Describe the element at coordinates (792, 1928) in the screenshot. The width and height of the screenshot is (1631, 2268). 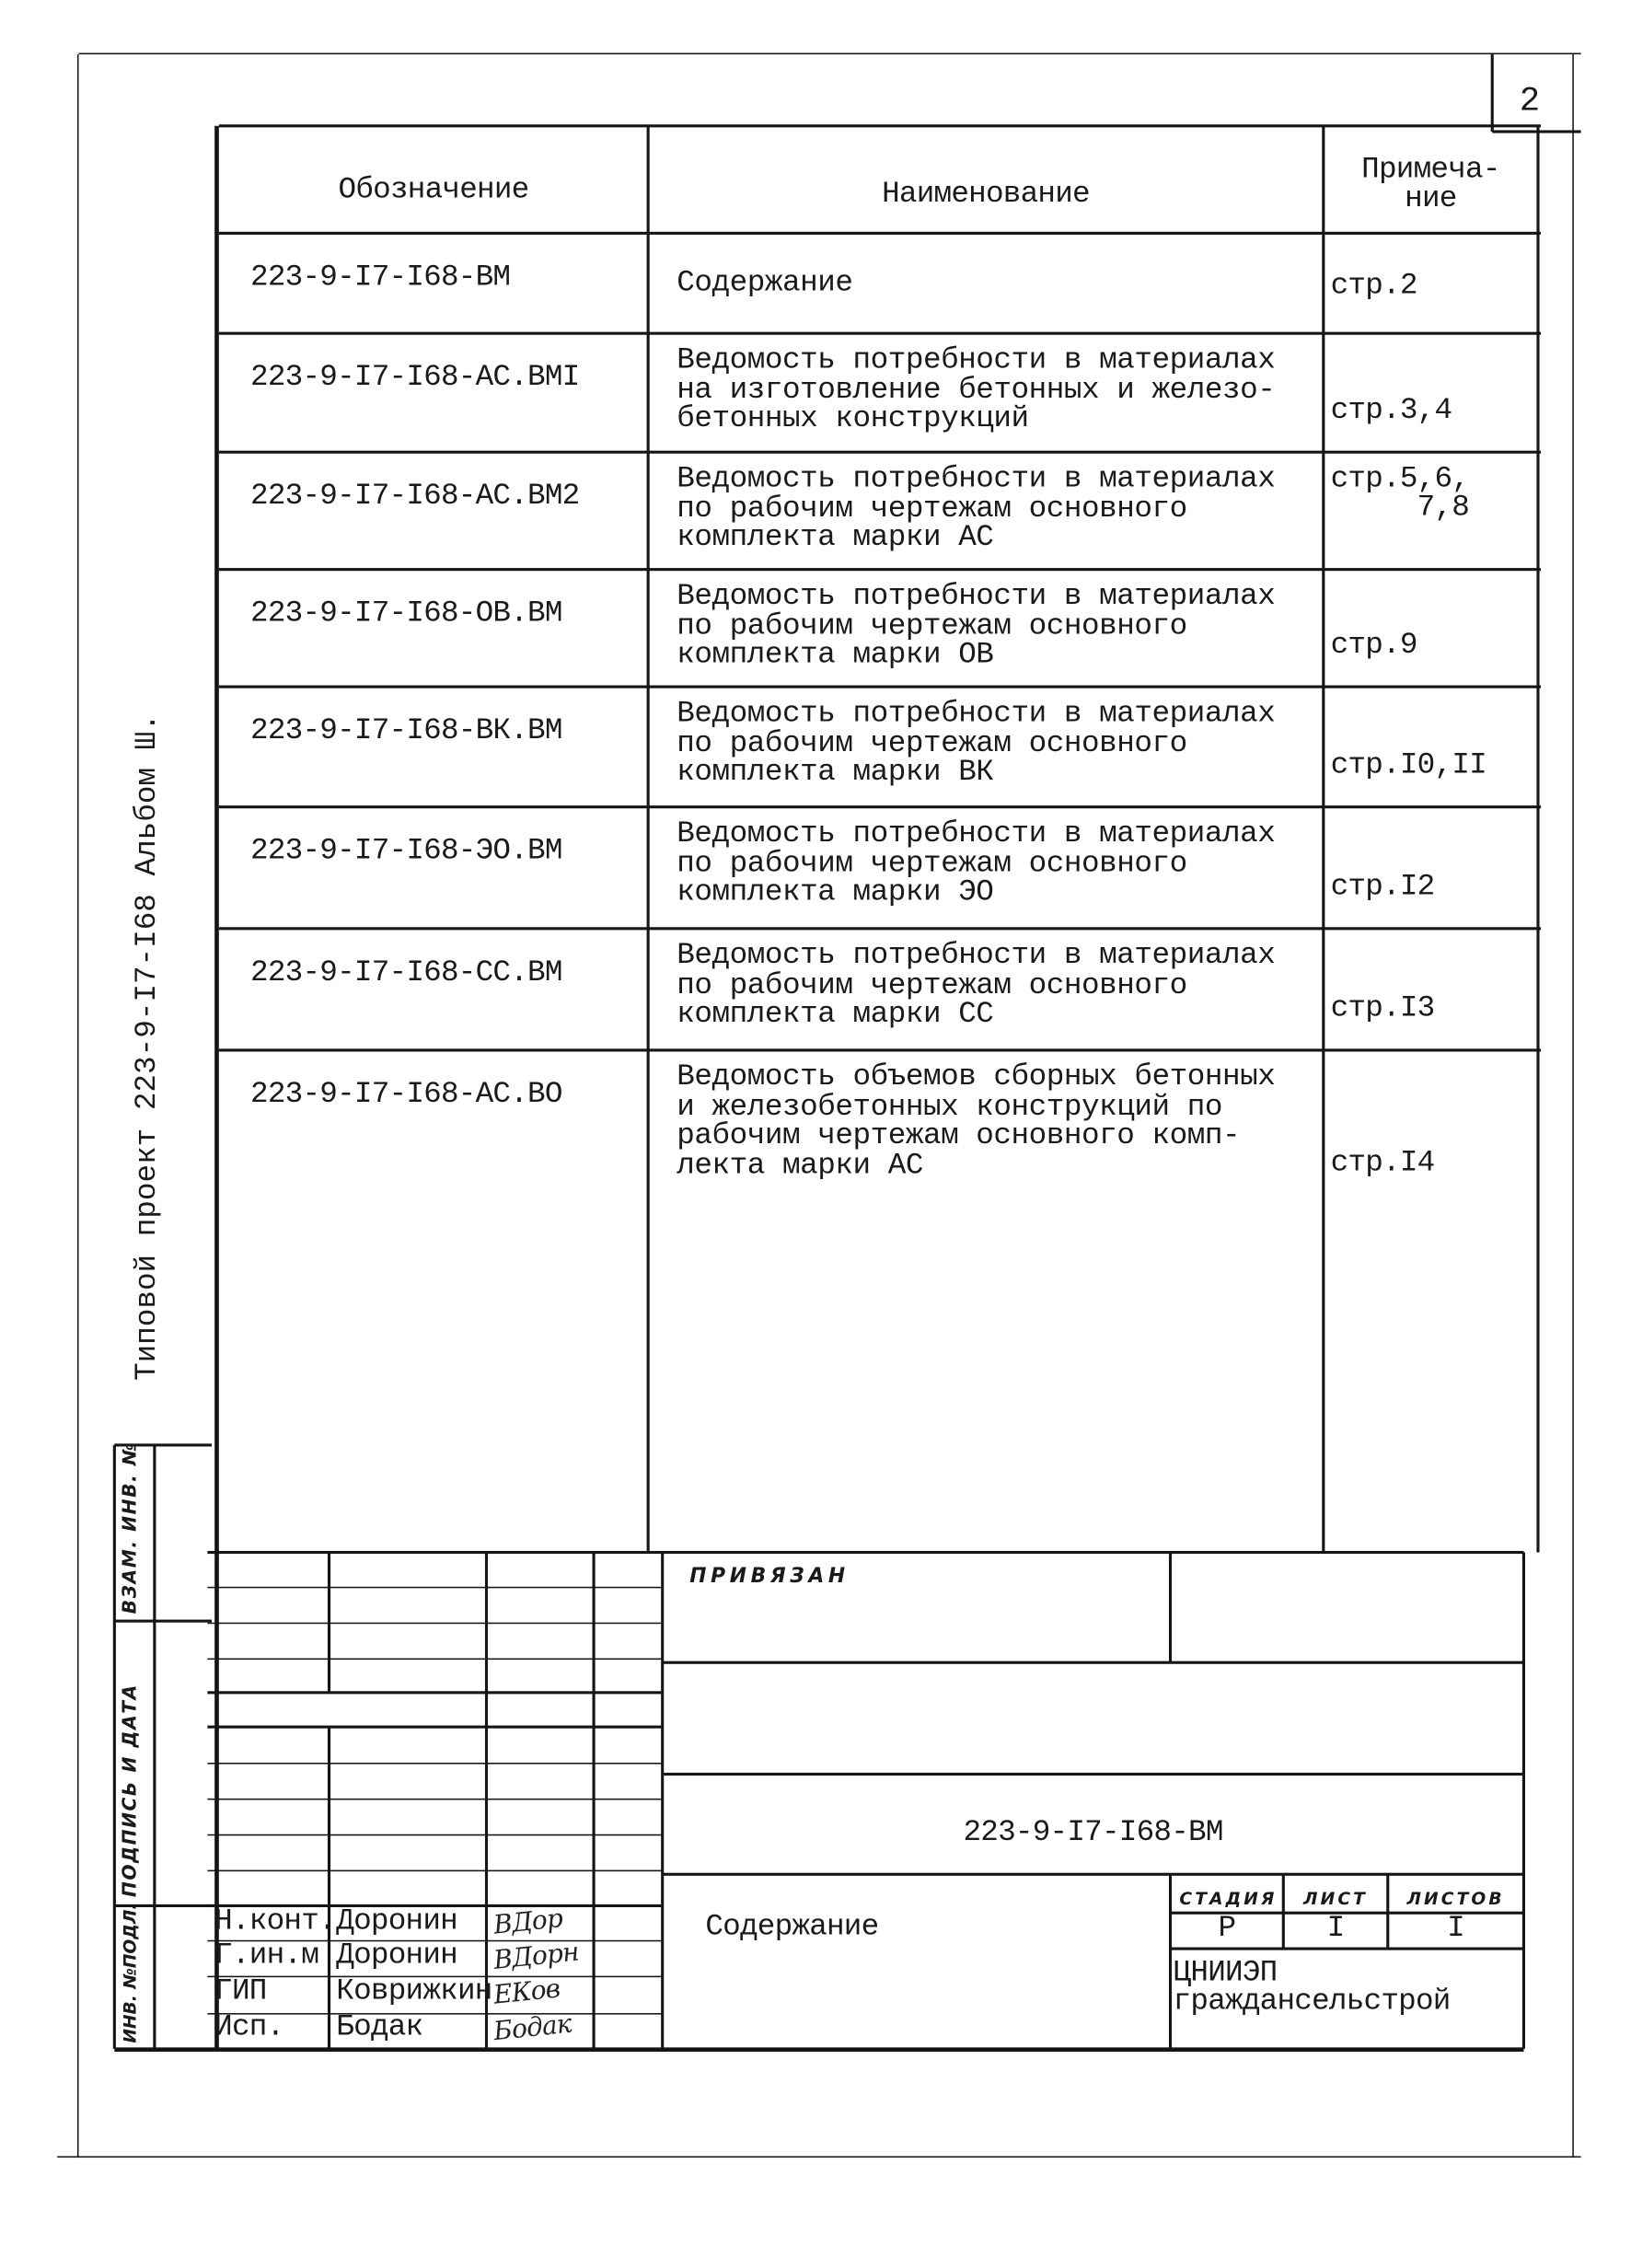
I see `sheet-title: Содержание` at that location.